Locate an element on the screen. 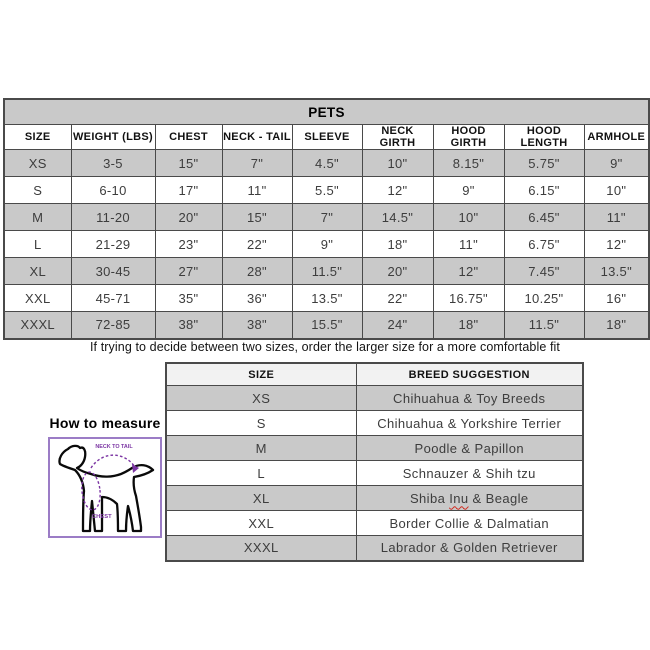 This screenshot has height=650, width=650. table-cell: 15.5" is located at coordinates (327, 325).